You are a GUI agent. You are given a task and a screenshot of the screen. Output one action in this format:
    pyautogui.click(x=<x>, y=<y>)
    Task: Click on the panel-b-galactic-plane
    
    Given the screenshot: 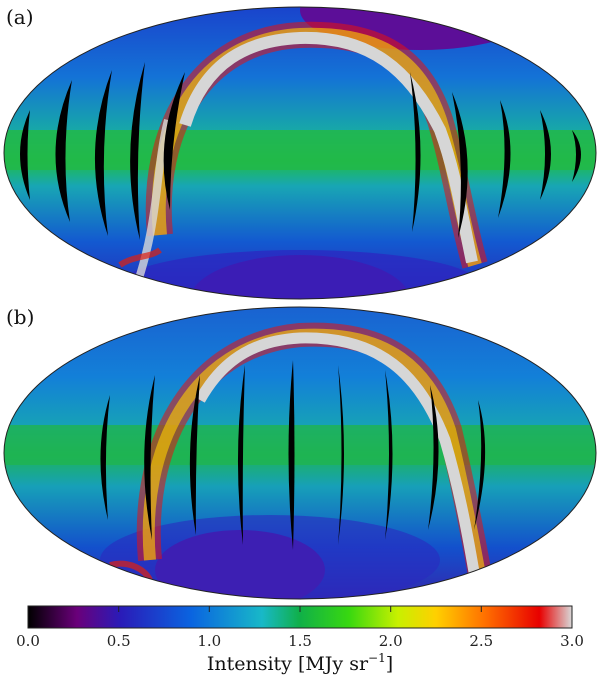 What is the action you would take?
    pyautogui.click(x=300, y=445)
    